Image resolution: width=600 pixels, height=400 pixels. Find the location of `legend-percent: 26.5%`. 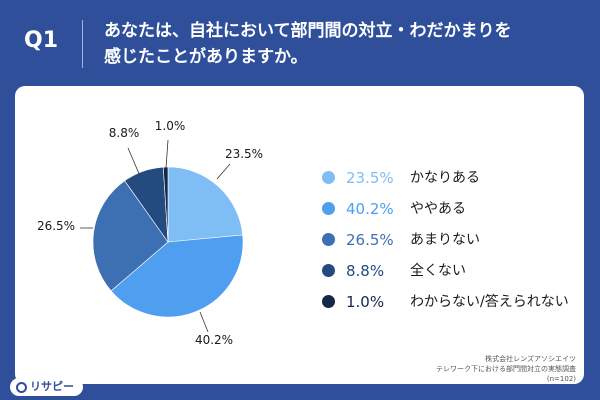

legend-percent: 26.5% is located at coordinates (370, 240).